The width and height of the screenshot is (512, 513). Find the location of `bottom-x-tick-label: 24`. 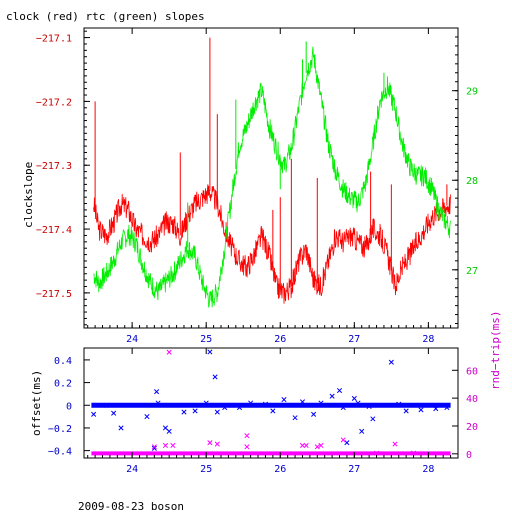

bottom-x-tick-label: 24 is located at coordinates (132, 469).